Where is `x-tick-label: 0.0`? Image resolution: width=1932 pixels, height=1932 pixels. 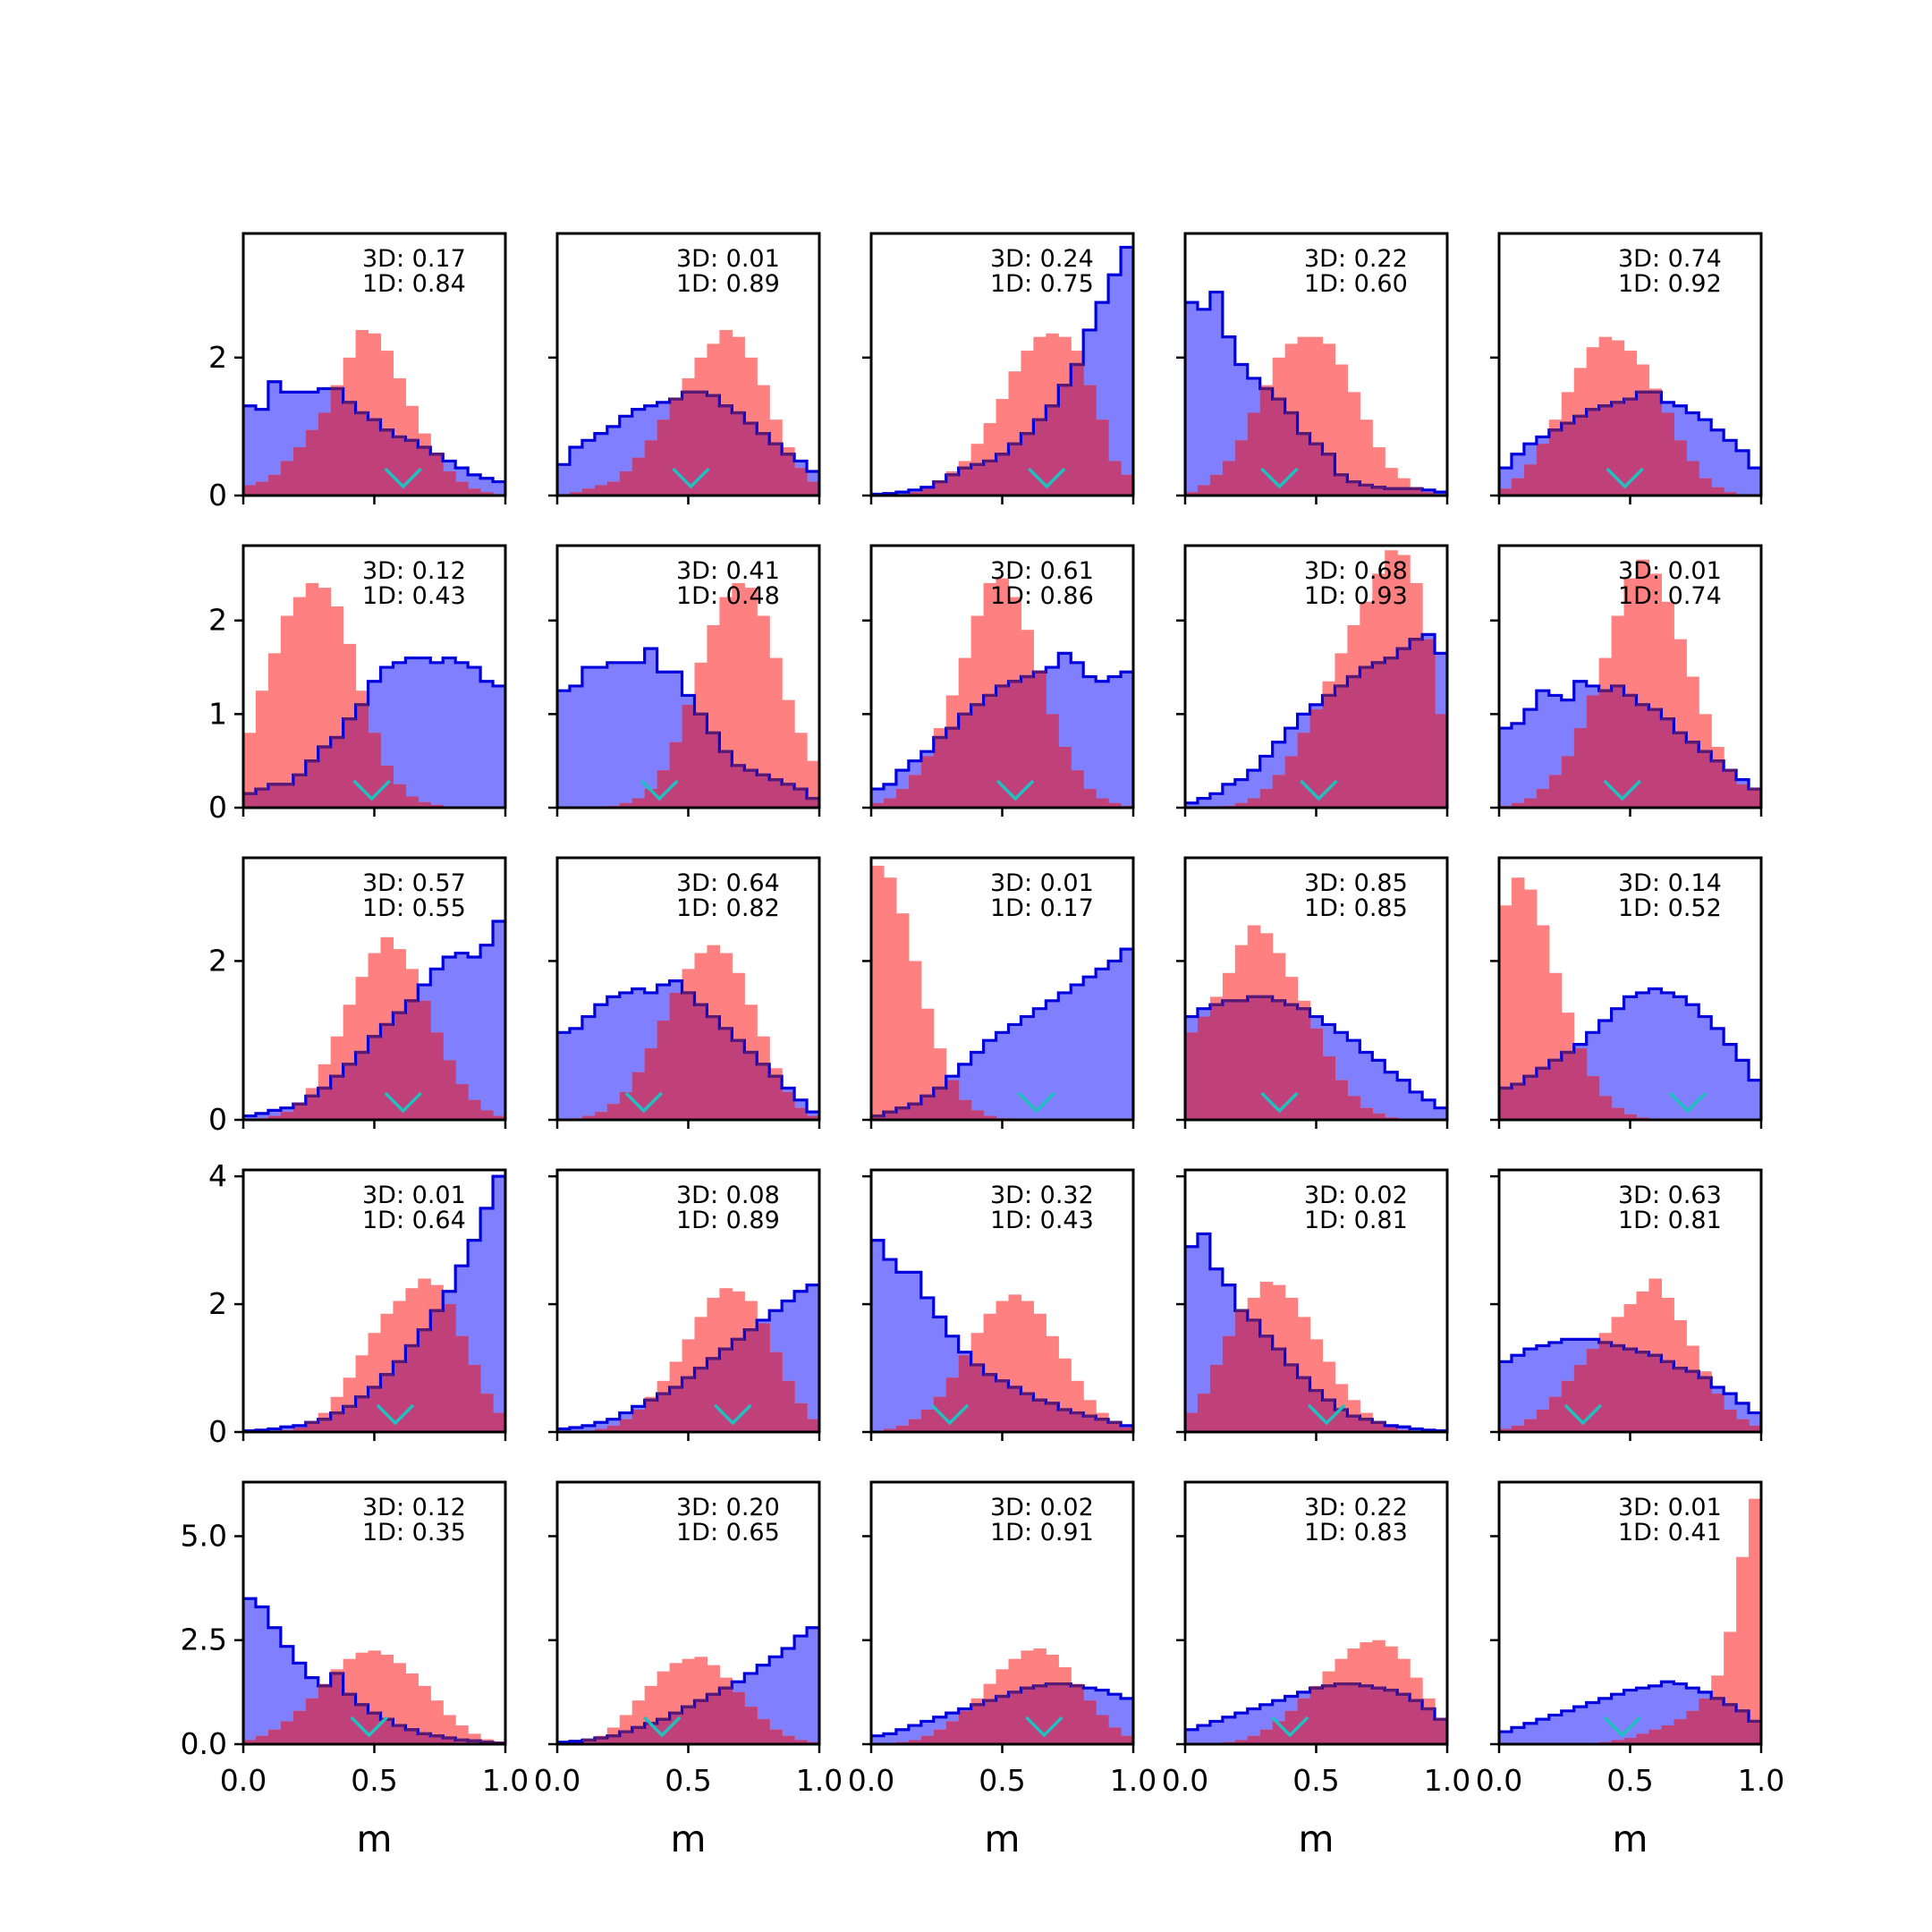
x-tick-label: 0.0 is located at coordinates (1499, 1780).